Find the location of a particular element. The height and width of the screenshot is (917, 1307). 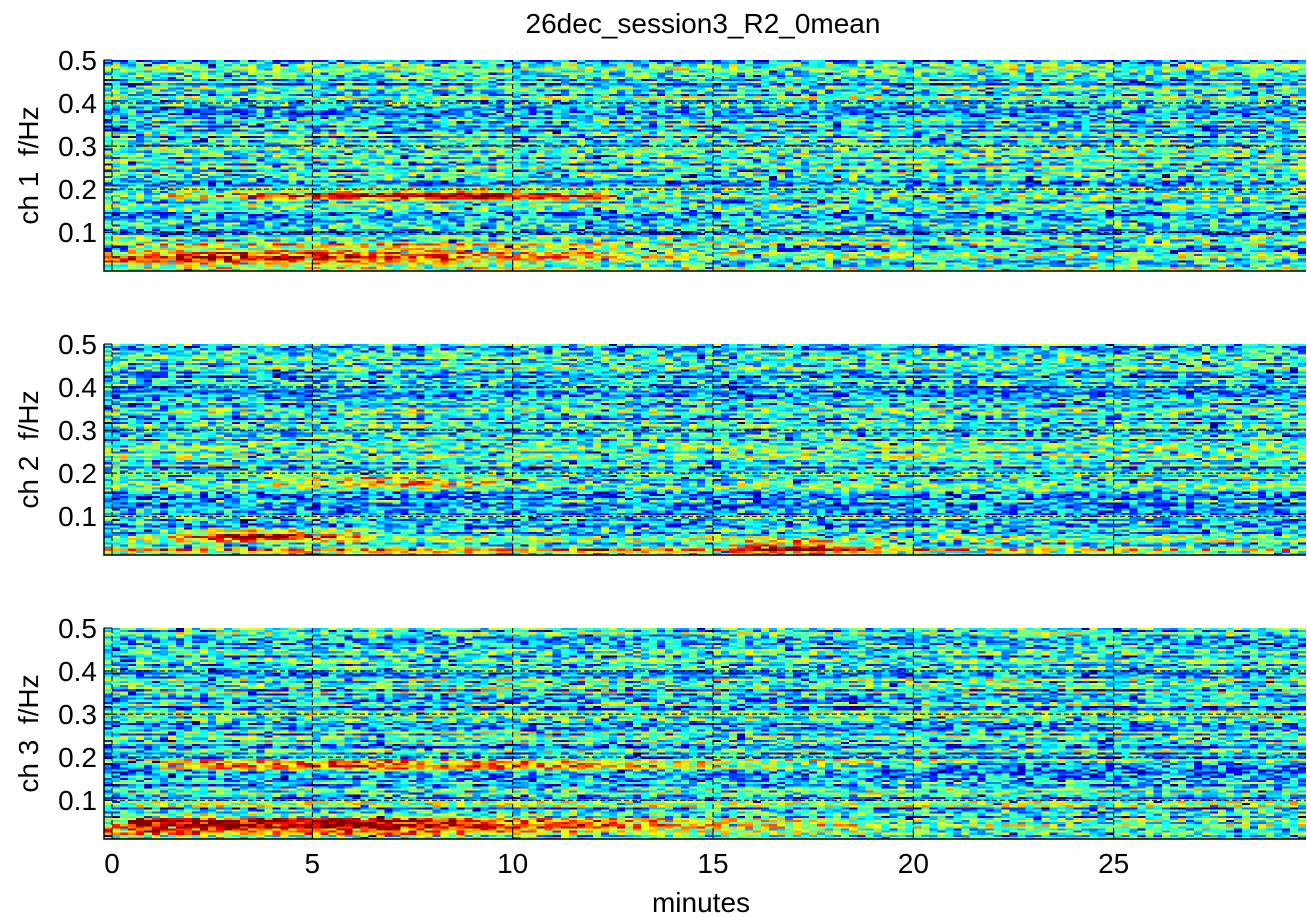

y-axis-label: ch 2 f/Hz is located at coordinates (28, 449).